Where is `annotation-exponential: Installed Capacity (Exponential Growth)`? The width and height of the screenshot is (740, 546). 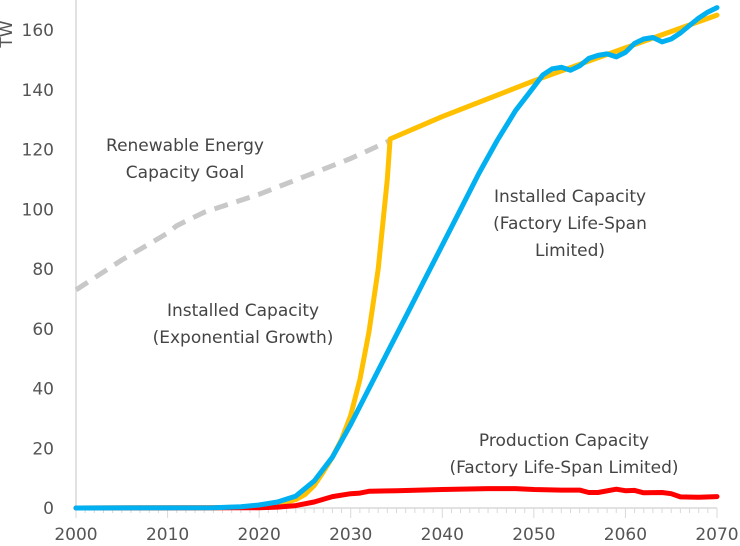
annotation-exponential: Installed Capacity (Exponential Growth) is located at coordinates (243, 324).